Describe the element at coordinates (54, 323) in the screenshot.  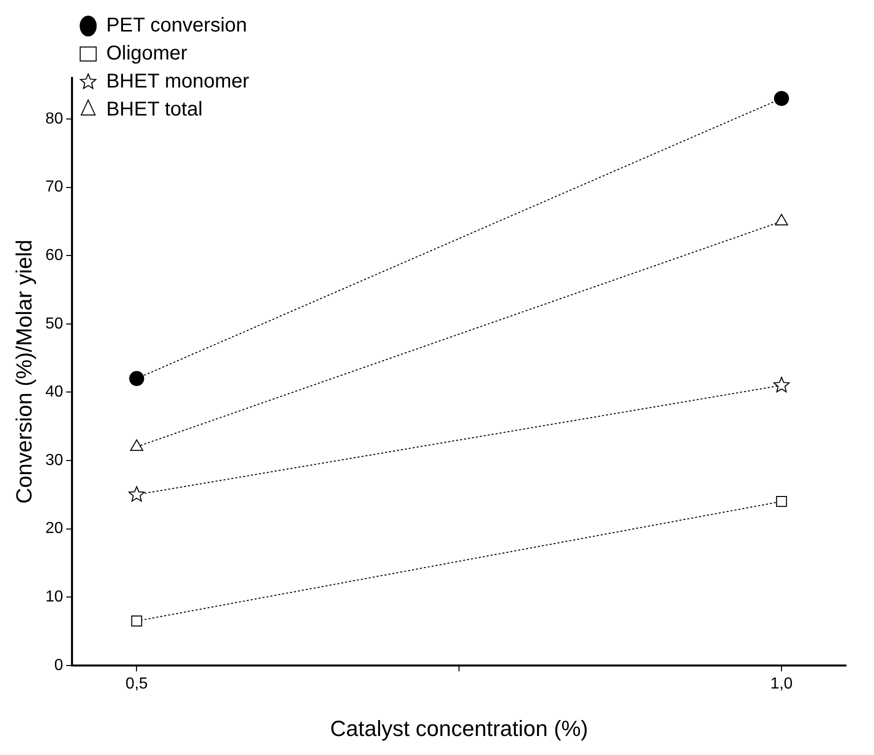
I see `y-tick-label: 50` at that location.